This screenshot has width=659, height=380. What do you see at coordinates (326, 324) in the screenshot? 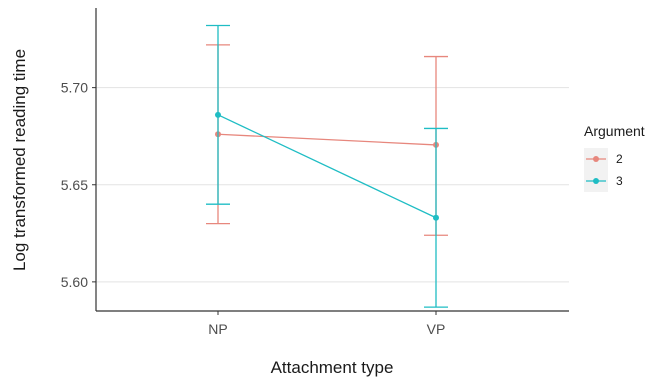
I see `x-ticks: NP VP` at bounding box center [326, 324].